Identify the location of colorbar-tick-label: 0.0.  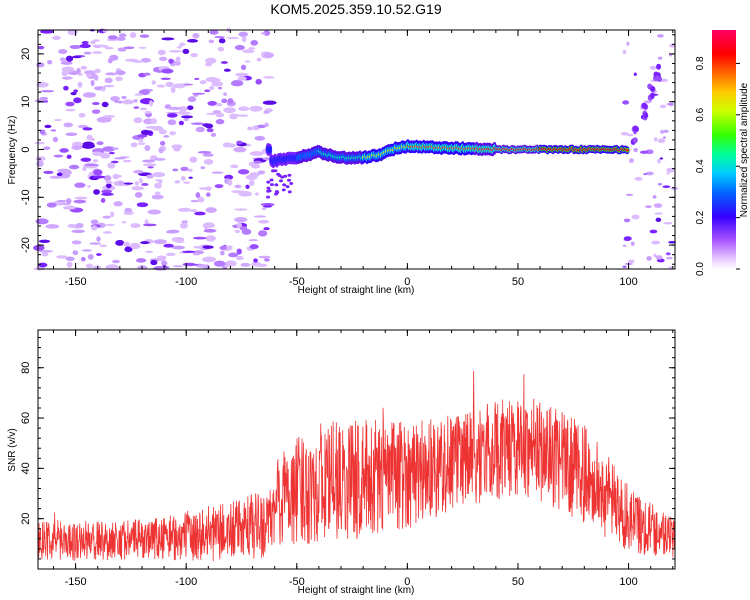
(700, 269).